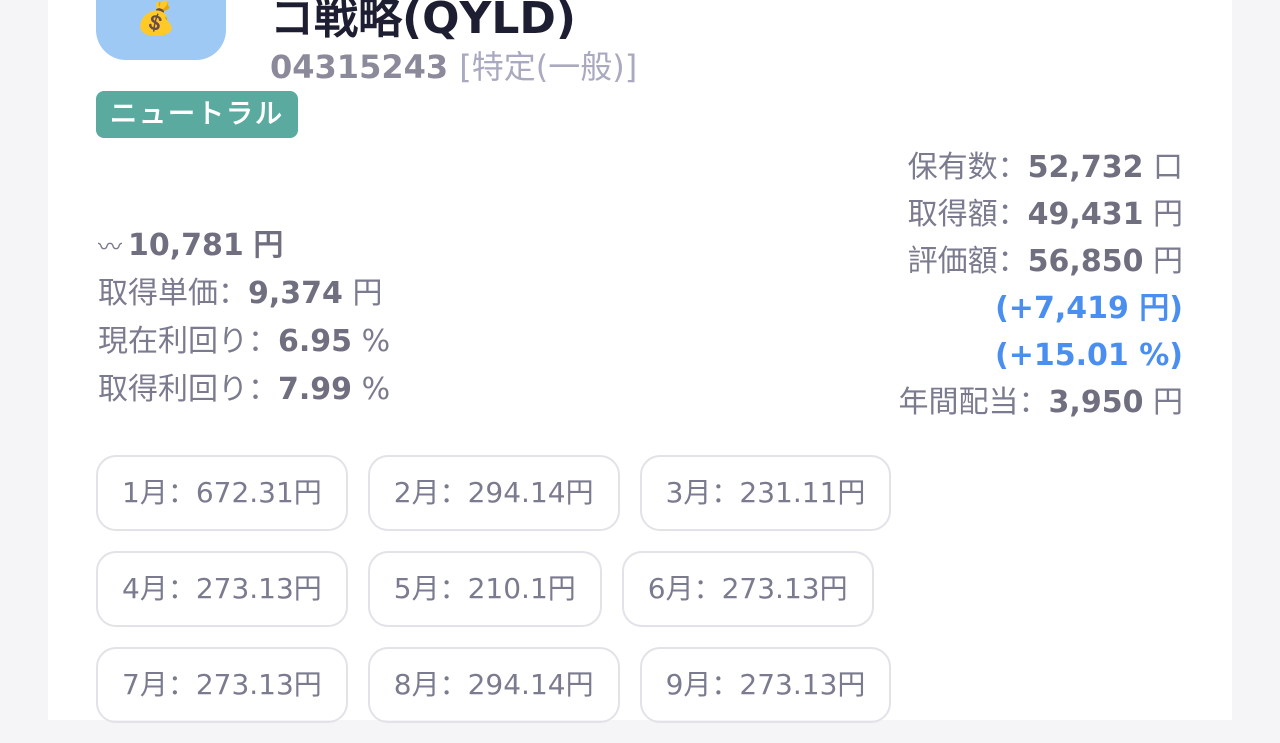 This screenshot has width=1280, height=743. What do you see at coordinates (423, 22) in the screenshot?
I see `fund-title: コ戦略(QYLD)` at bounding box center [423, 22].